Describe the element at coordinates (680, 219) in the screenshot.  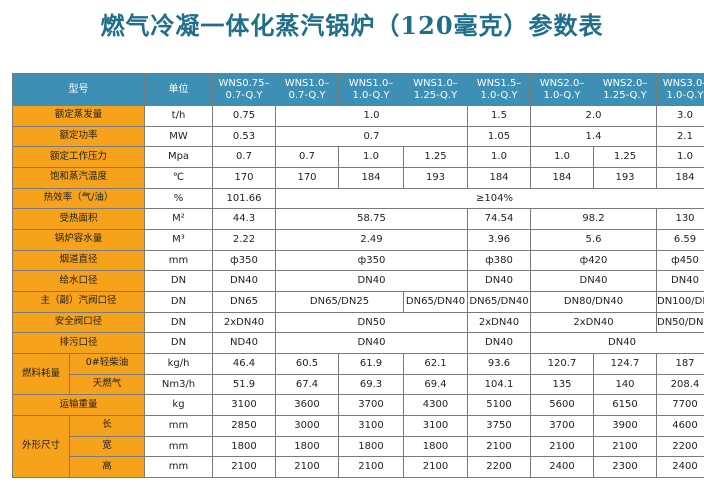
I see `value-cell: 130` at that location.